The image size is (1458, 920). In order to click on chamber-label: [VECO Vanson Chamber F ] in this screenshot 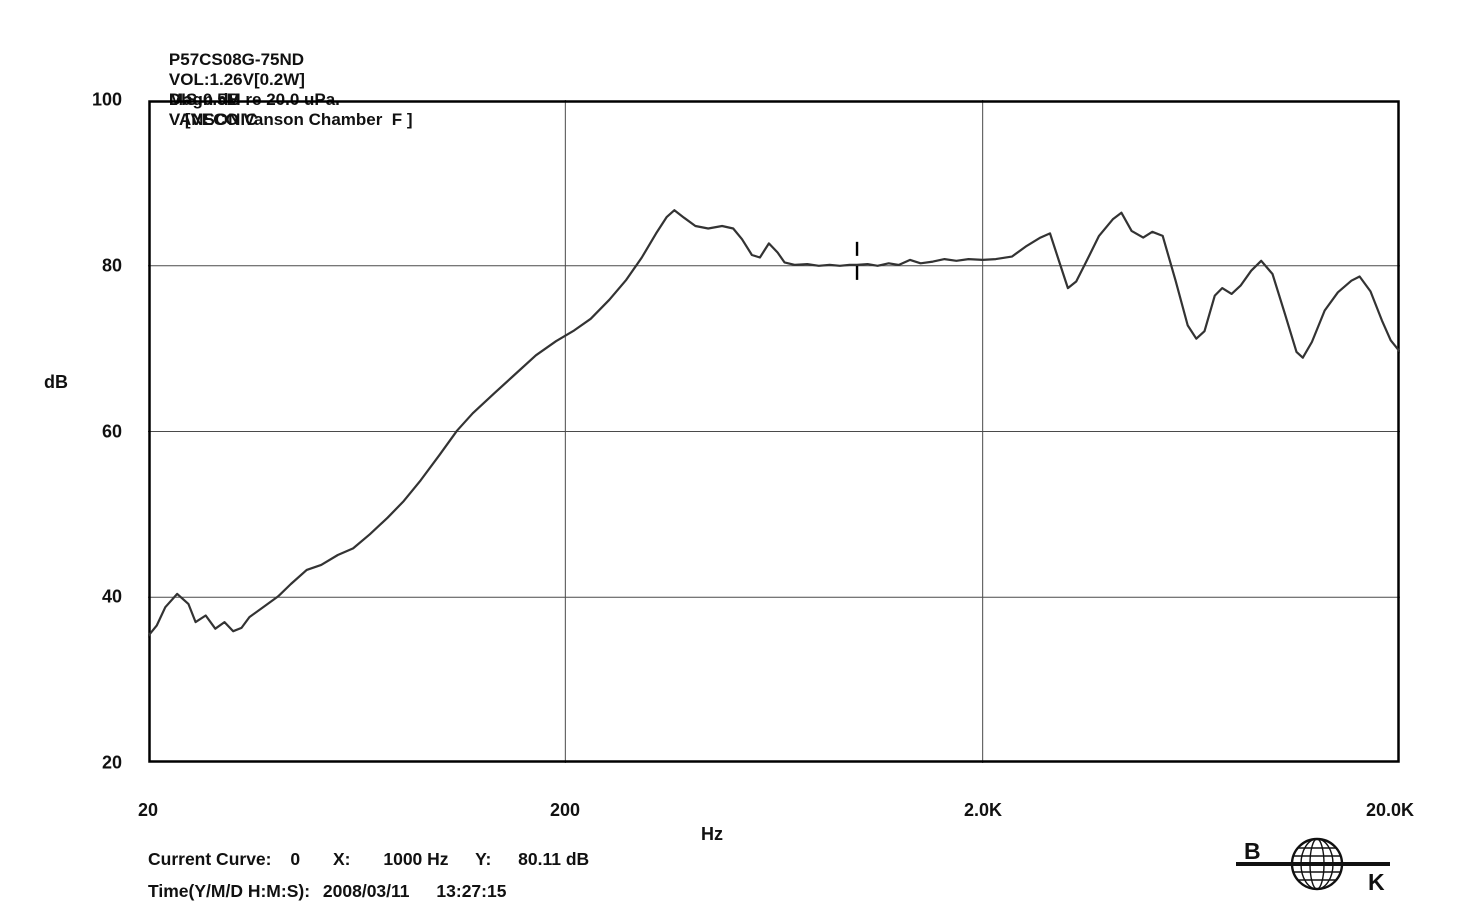, I will do `click(298, 119)`.